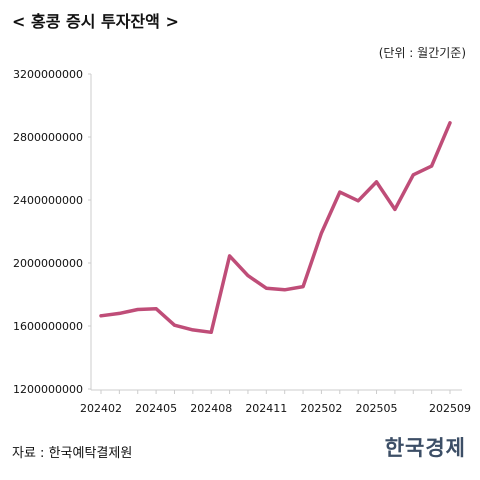  Describe the element at coordinates (95, 21) in the screenshot. I see `chart-title: < 홍콩 증시 투자잔액 >` at that location.